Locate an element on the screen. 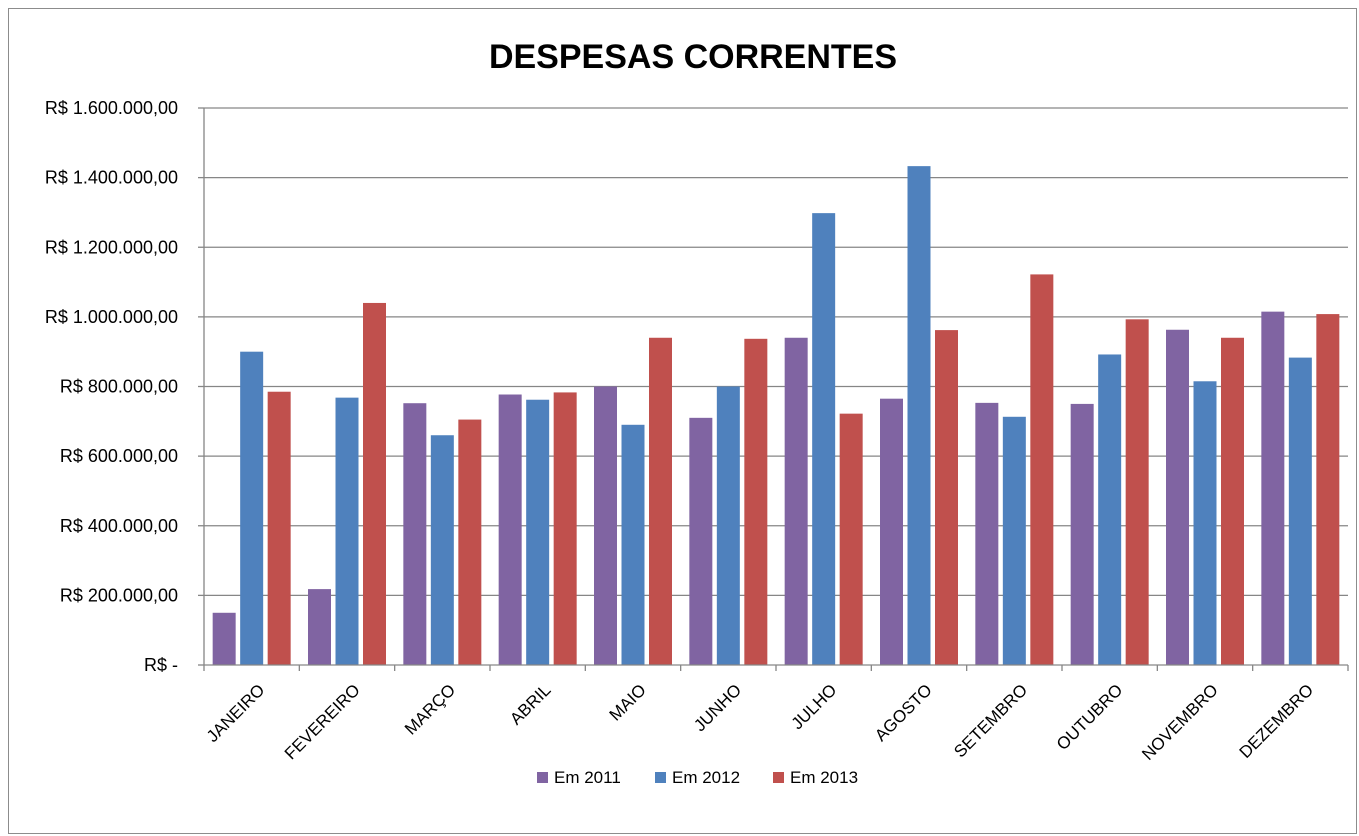  x-tick-label: MAIO is located at coordinates (628, 702).